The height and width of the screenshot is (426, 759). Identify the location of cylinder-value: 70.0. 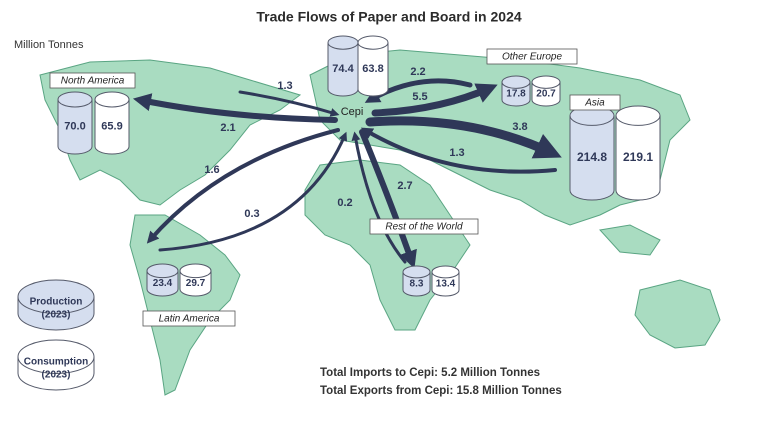
(74, 127).